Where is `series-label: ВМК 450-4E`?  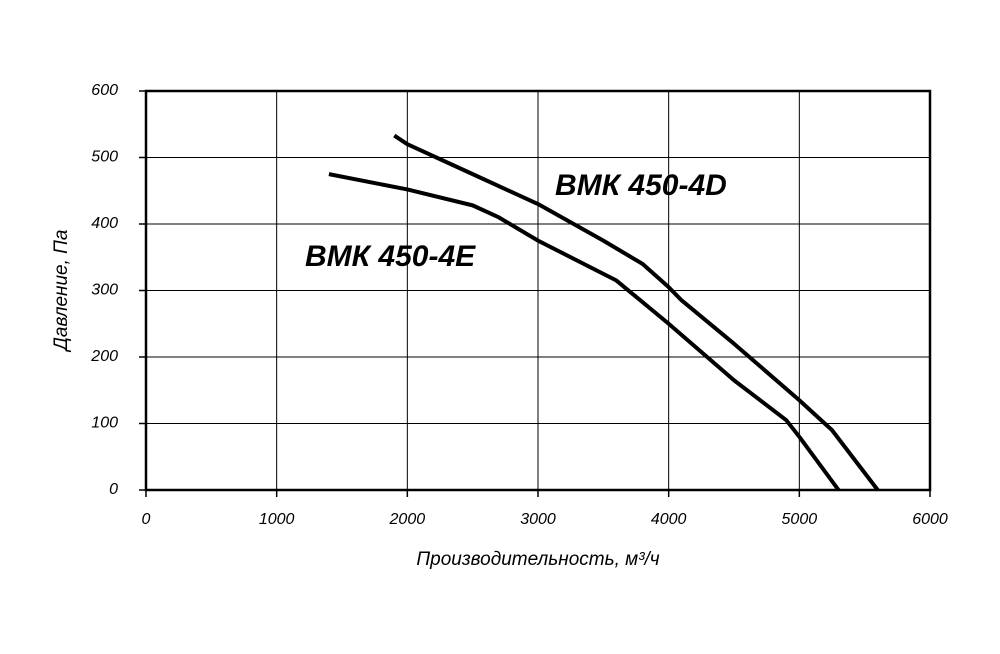
series-label: ВМК 450-4E is located at coordinates (390, 256).